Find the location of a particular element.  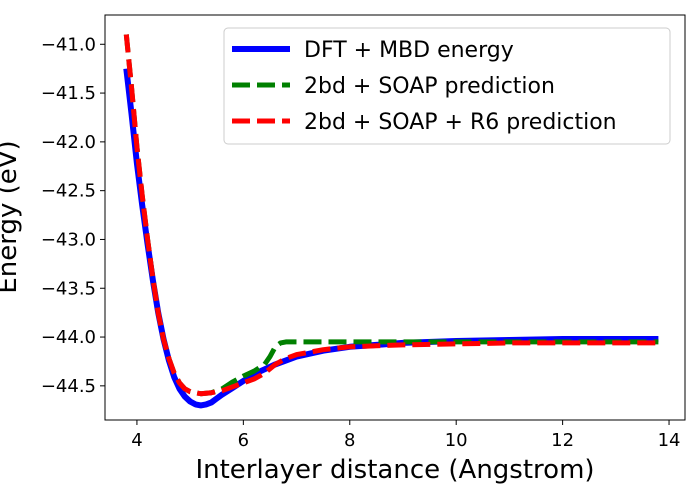

x-axis-label: Interlayer distance (Angstrom) is located at coordinates (394, 470).